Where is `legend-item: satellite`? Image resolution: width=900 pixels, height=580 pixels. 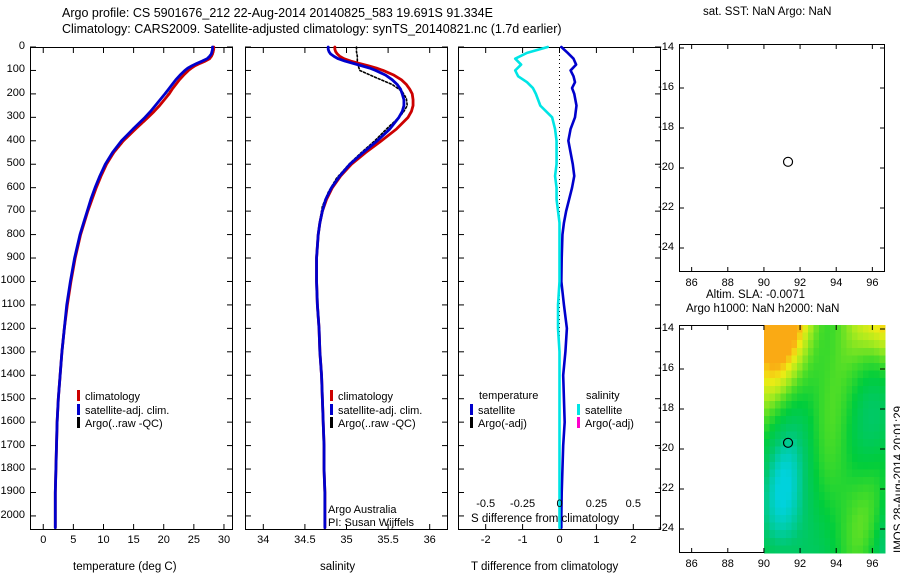
legend-item: satellite is located at coordinates (605, 410).